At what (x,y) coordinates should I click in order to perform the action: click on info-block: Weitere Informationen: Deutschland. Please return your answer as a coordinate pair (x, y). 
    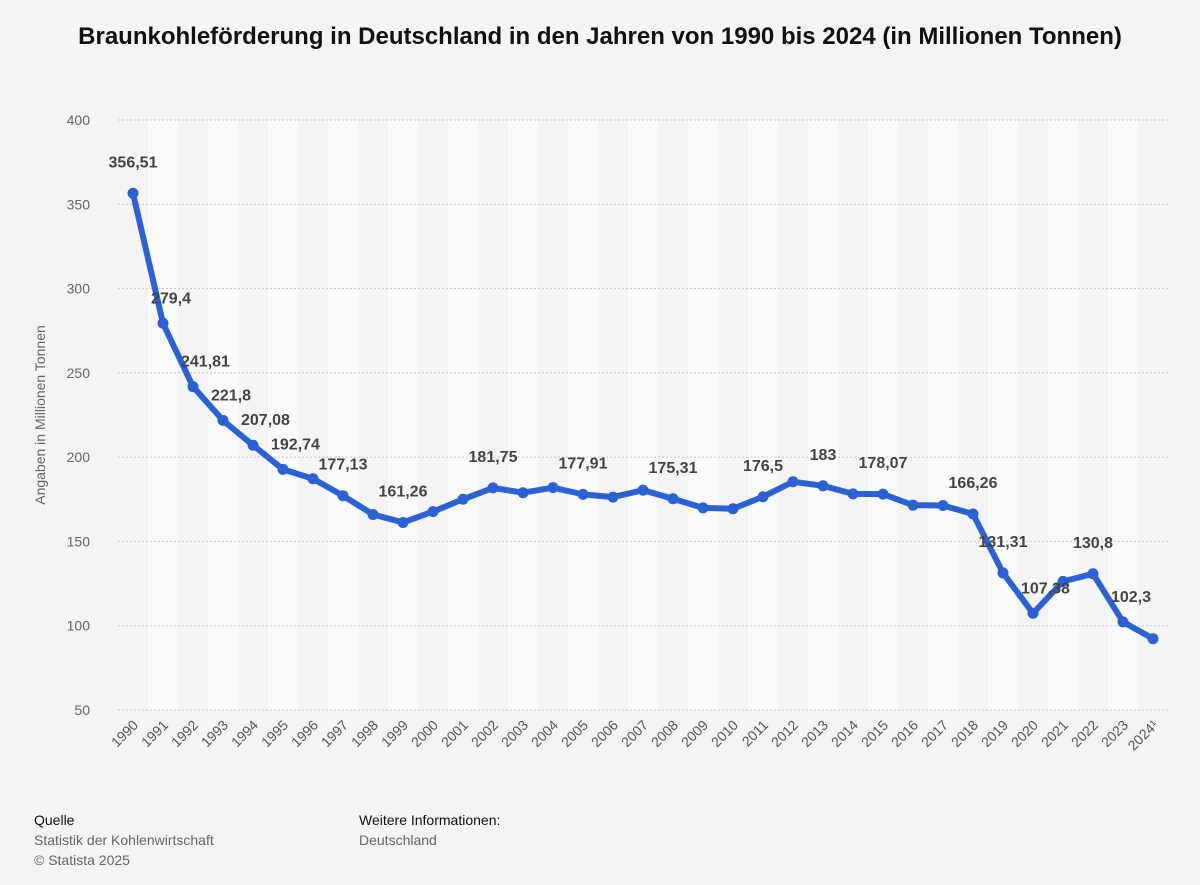
    Looking at the image, I should click on (429, 830).